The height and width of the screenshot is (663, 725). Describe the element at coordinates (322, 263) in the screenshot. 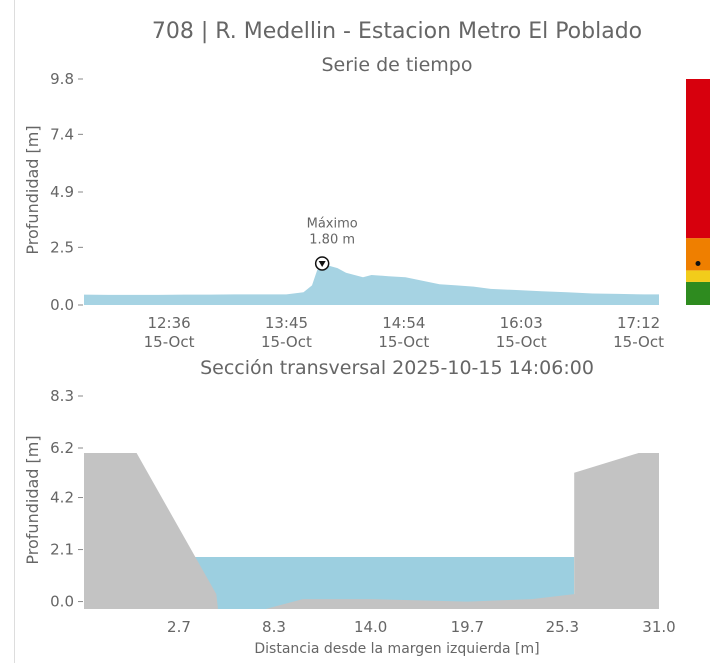

I see `down-triangle-icon` at that location.